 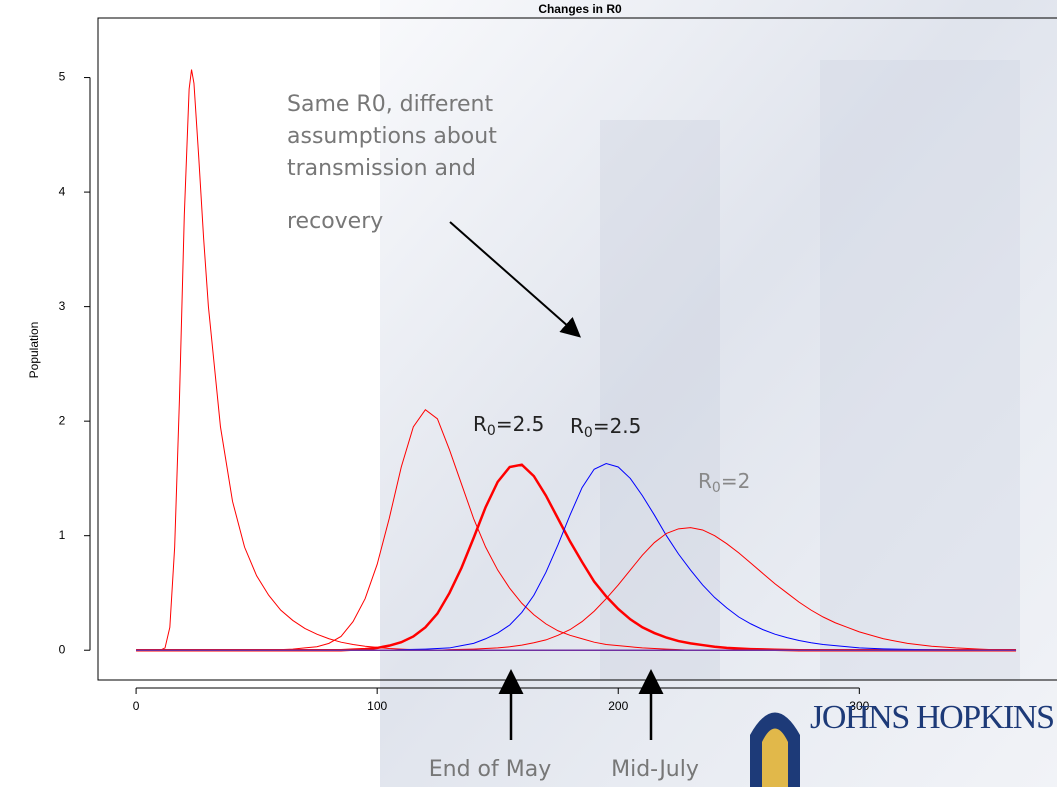 What do you see at coordinates (377, 706) in the screenshot?
I see `x-tick-label: 100` at bounding box center [377, 706].